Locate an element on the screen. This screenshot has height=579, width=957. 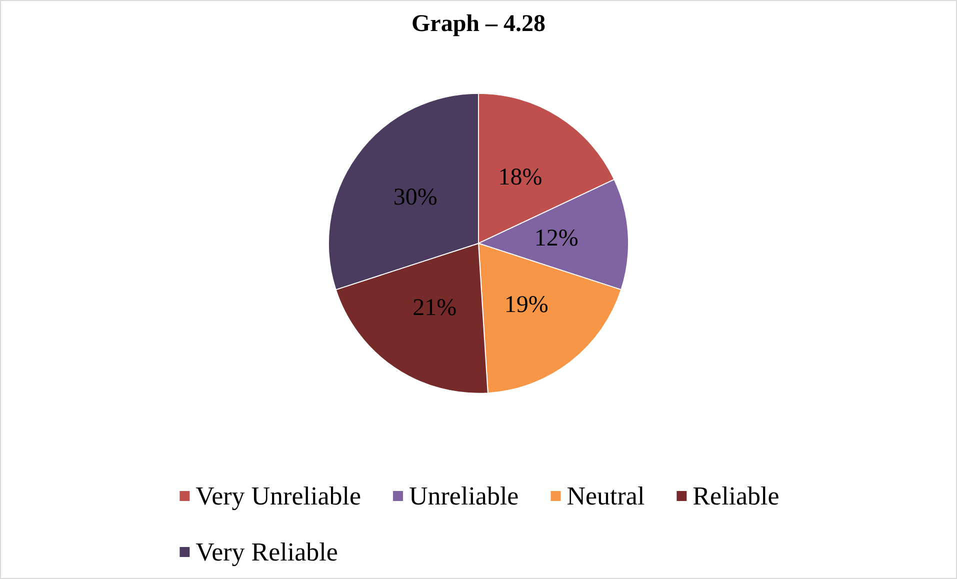
legend-label: Neutral is located at coordinates (605, 496).